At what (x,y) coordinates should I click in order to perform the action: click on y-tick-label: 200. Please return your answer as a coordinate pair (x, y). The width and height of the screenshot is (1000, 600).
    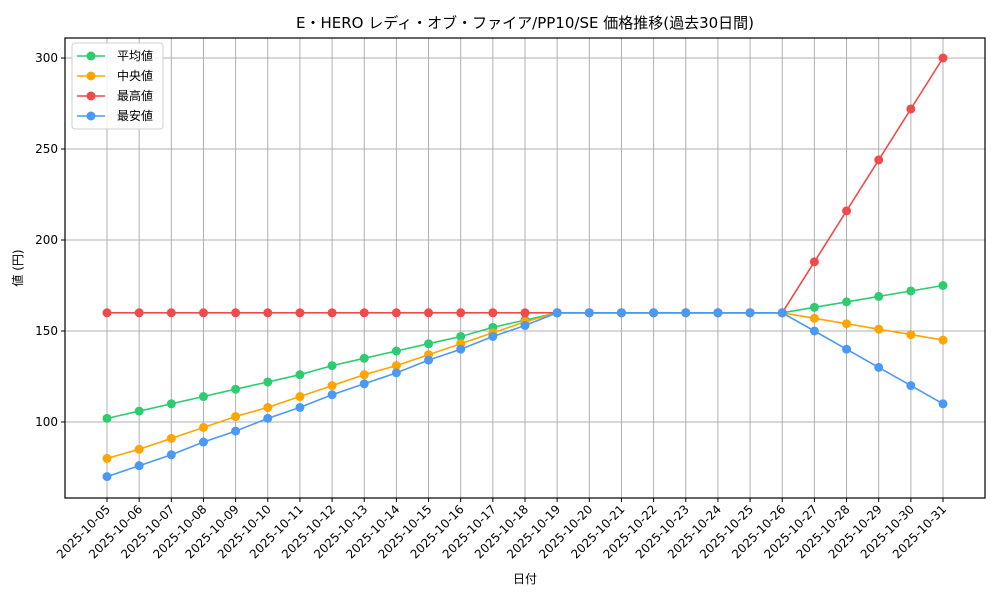
    Looking at the image, I should click on (46, 240).